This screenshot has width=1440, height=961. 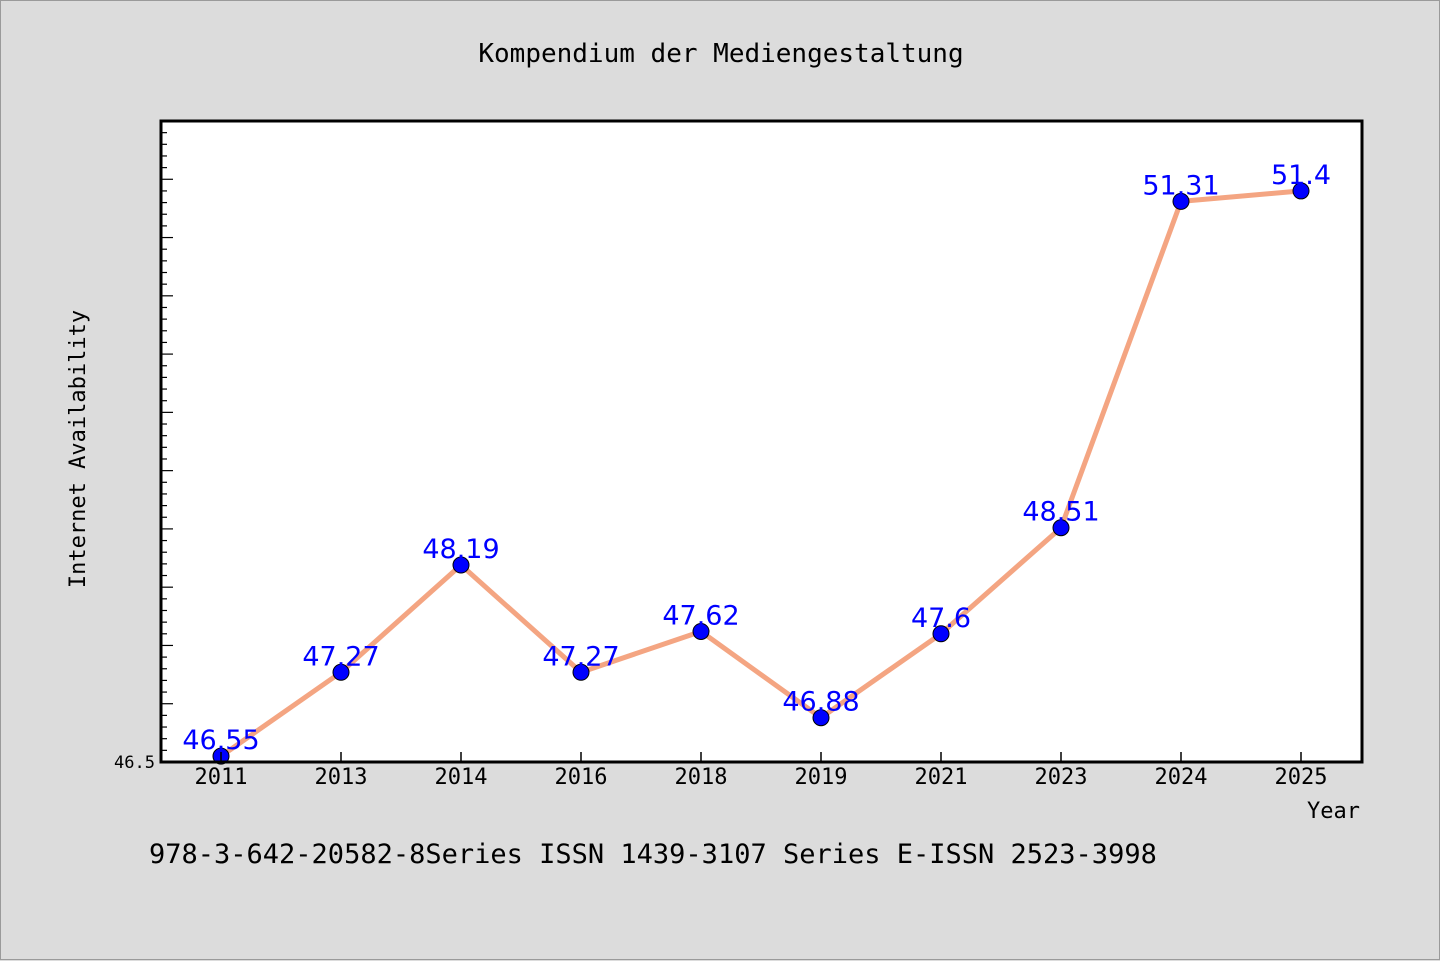 What do you see at coordinates (941, 618) in the screenshot?
I see `data-label: 47.6` at bounding box center [941, 618].